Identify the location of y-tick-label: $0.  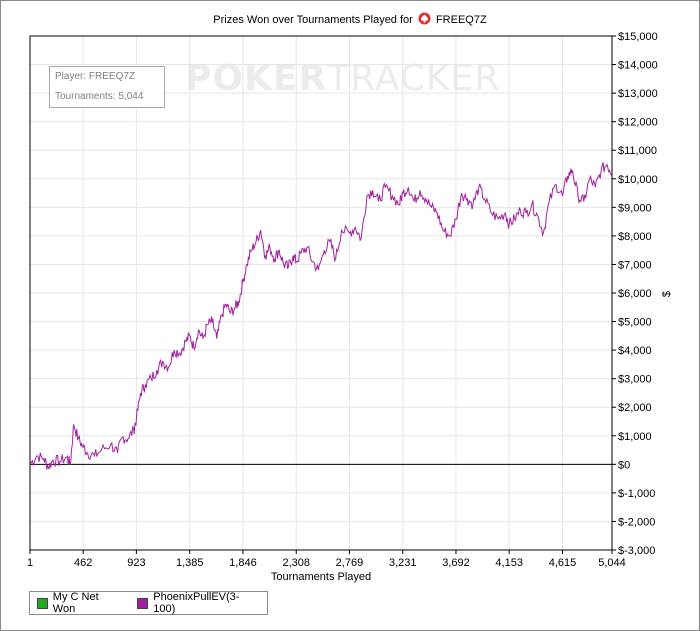
(624, 465).